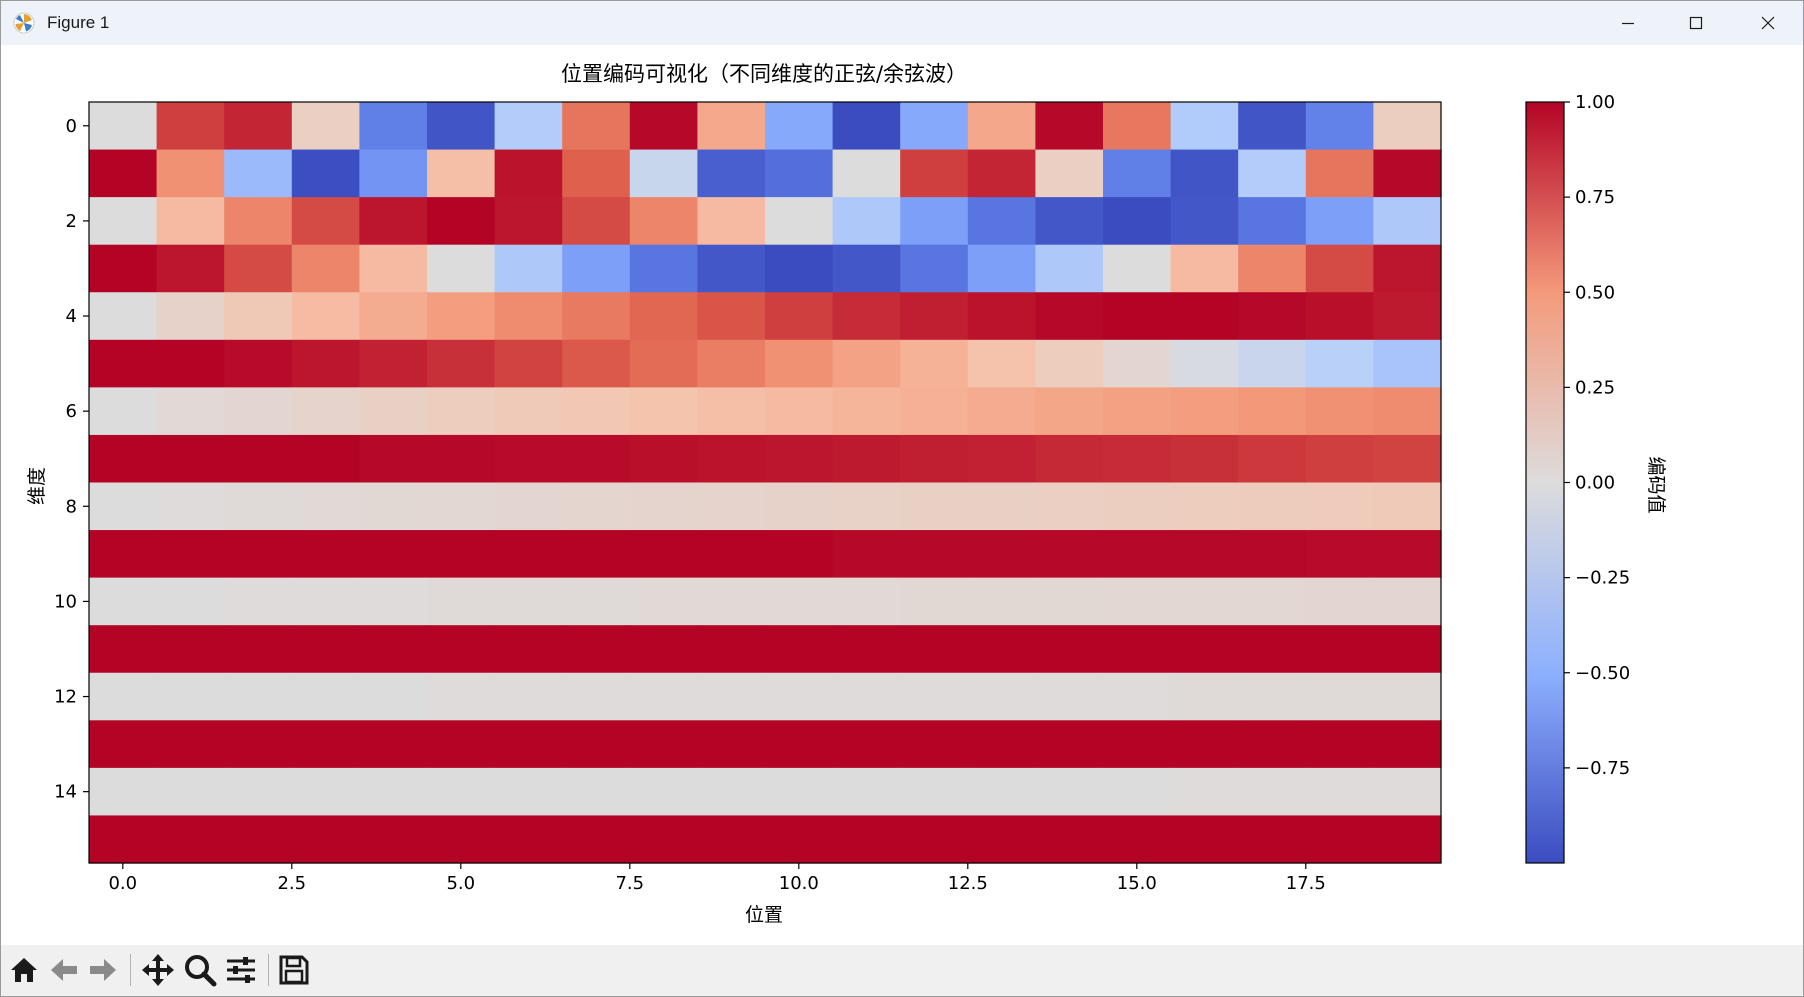  I want to click on colorbar-tick-label: −0.25, so click(1602, 578).